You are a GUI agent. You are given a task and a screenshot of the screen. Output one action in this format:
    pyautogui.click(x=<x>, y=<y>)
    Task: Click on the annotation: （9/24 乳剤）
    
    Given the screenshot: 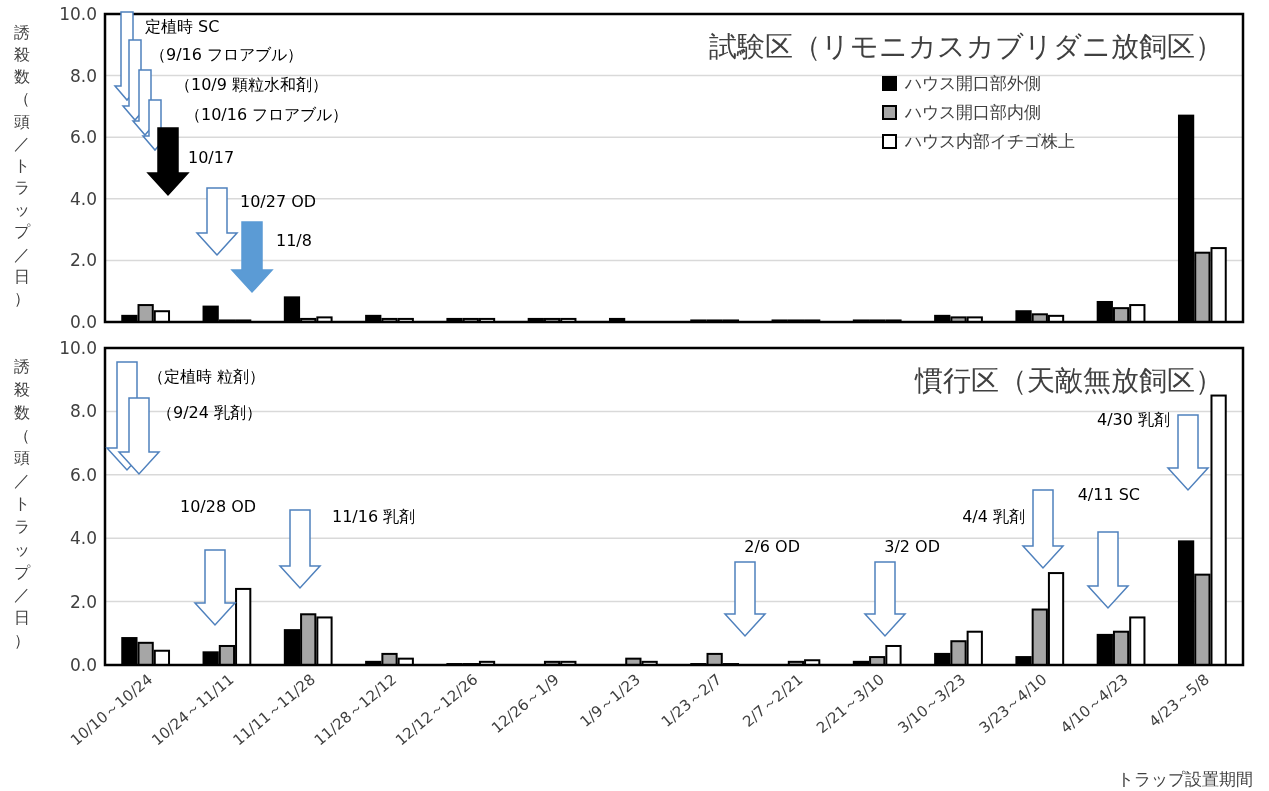 What is the action you would take?
    pyautogui.click(x=210, y=412)
    